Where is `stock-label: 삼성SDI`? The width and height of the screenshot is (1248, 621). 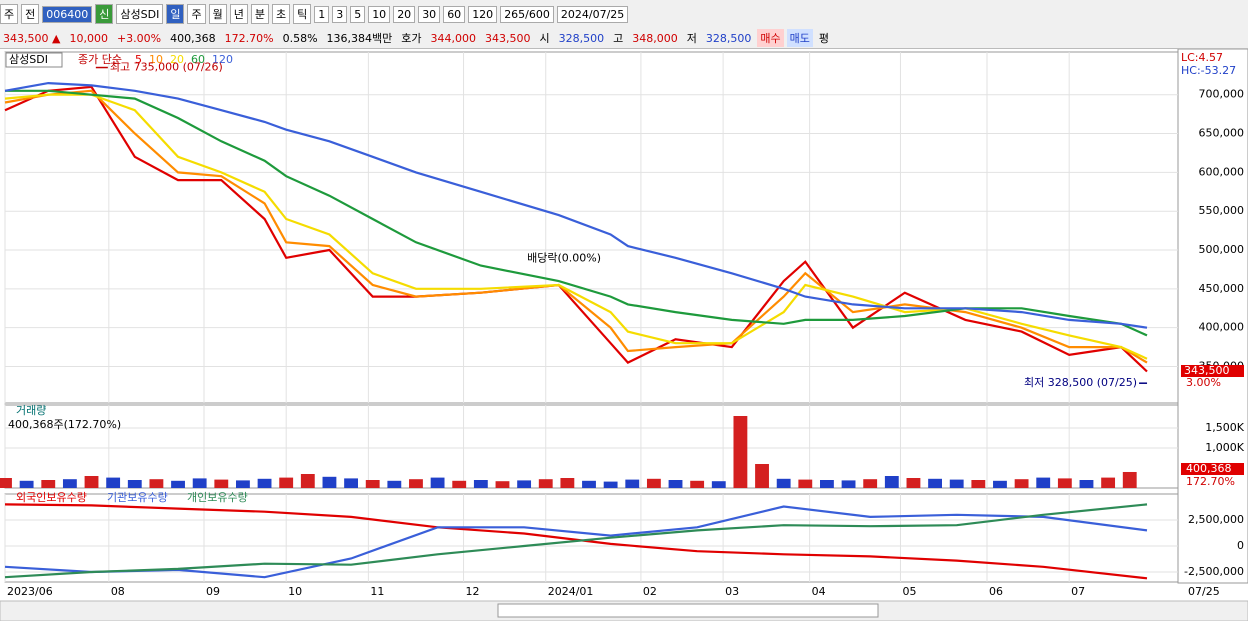
stock-label: 삼성SDI is located at coordinates (28, 59).